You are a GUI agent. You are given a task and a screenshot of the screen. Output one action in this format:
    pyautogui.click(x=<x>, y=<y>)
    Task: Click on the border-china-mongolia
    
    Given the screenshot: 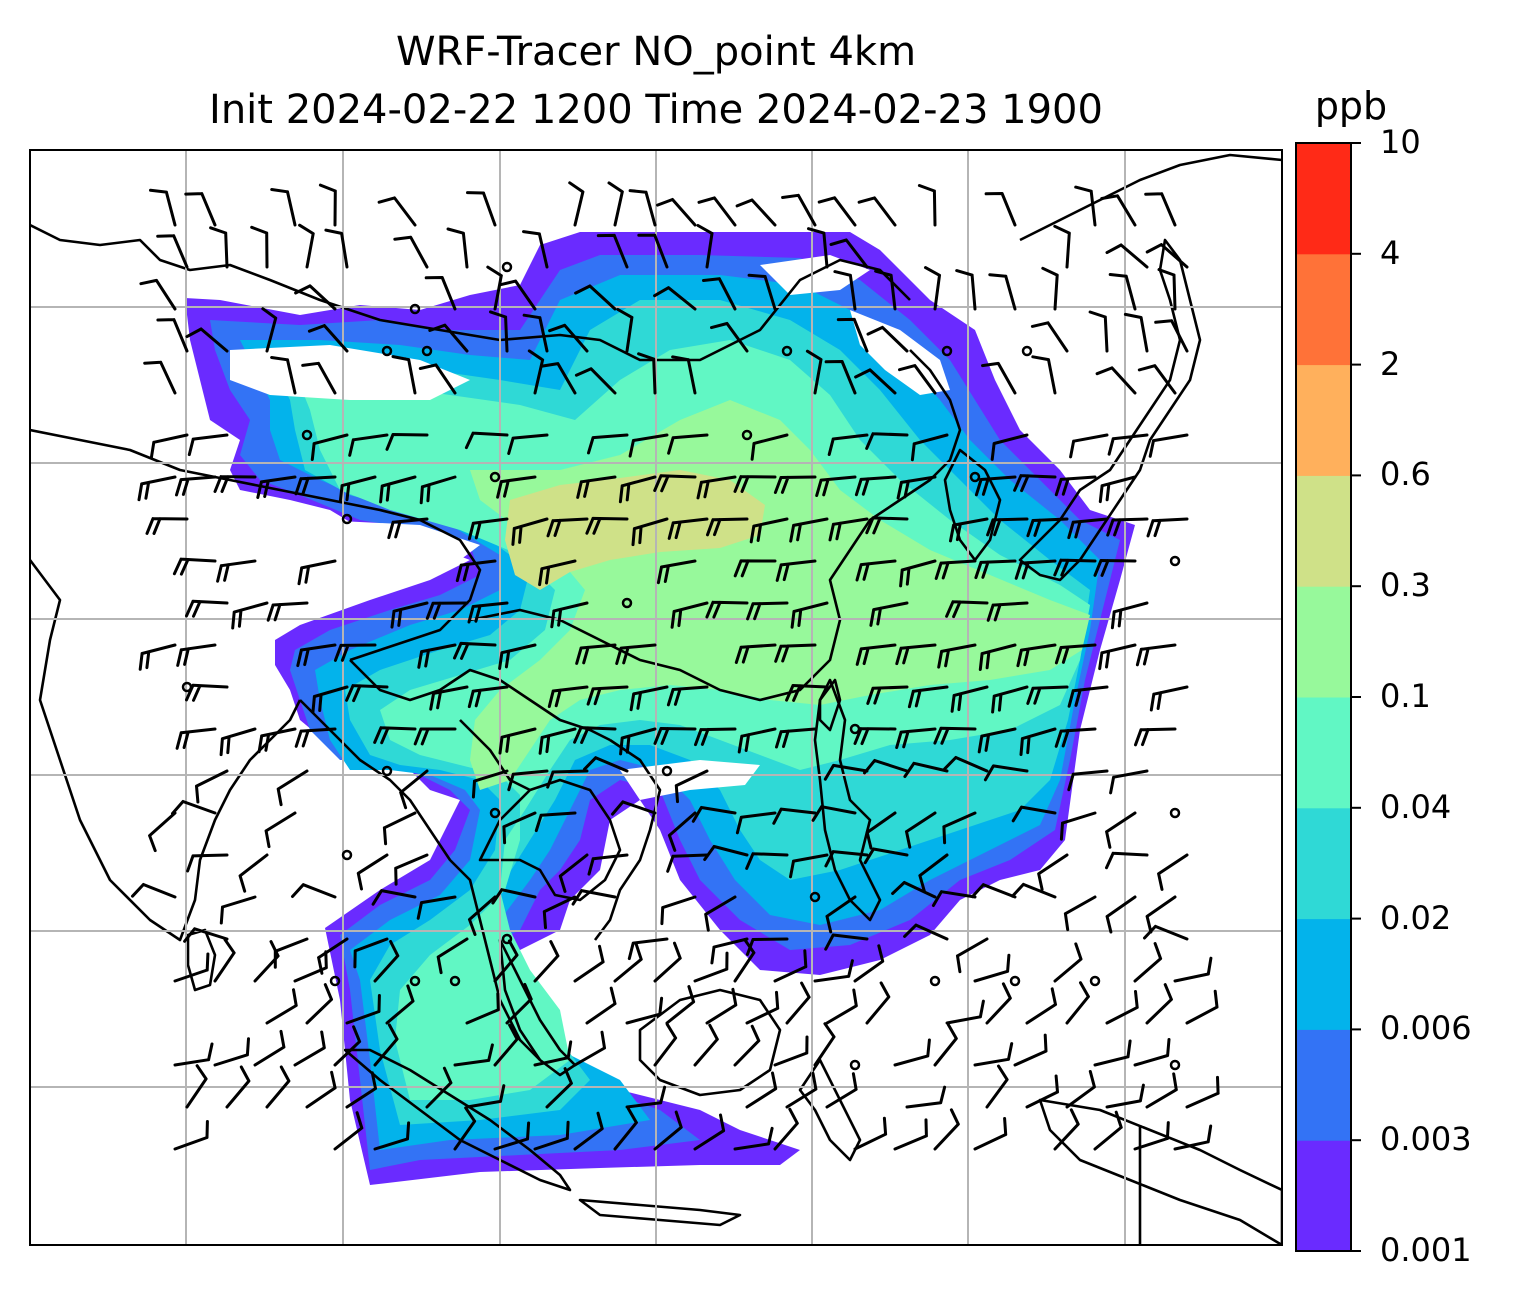 What is the action you would take?
    pyautogui.click(x=470, y=292)
    